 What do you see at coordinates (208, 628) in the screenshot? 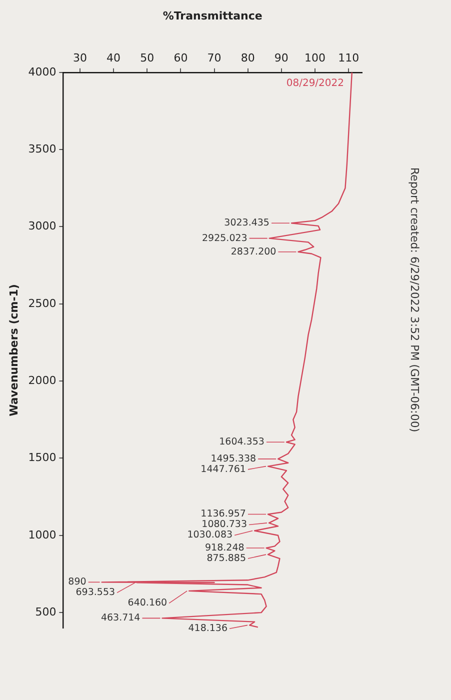
I see `annotation: 418.136` at bounding box center [208, 628].